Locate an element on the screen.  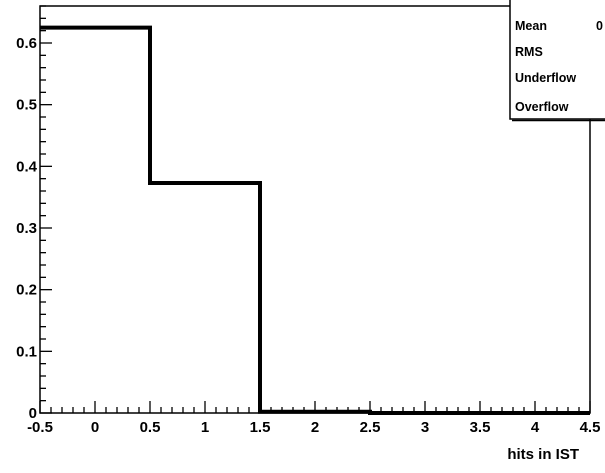
x-tick-label: 3.5 is located at coordinates (480, 427).